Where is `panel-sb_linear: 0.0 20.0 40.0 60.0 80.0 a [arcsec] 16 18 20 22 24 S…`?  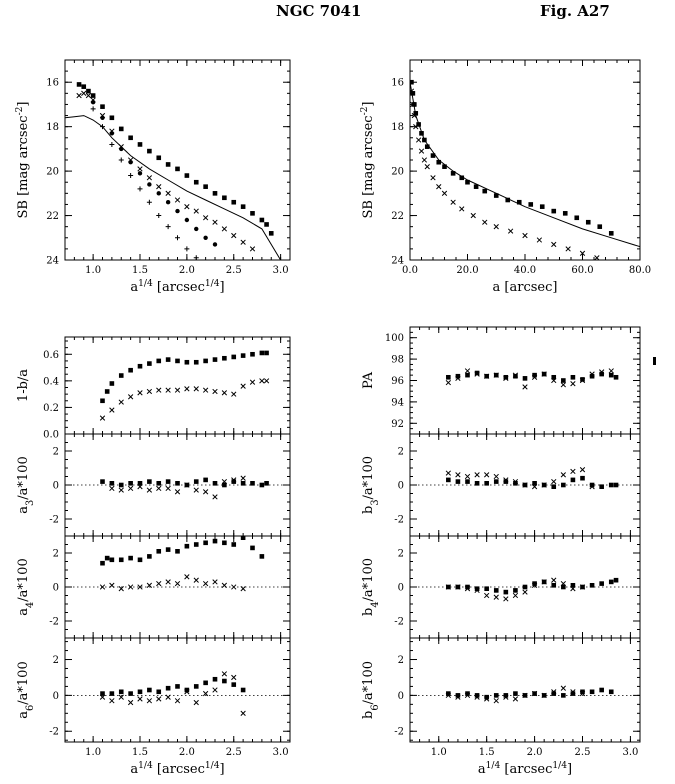
panel-sb_linear: 0.0 20.0 40.0 60.0 80.0 a [arcsec] 16 18 20 22 24 S… is located at coordinates (505, 177).